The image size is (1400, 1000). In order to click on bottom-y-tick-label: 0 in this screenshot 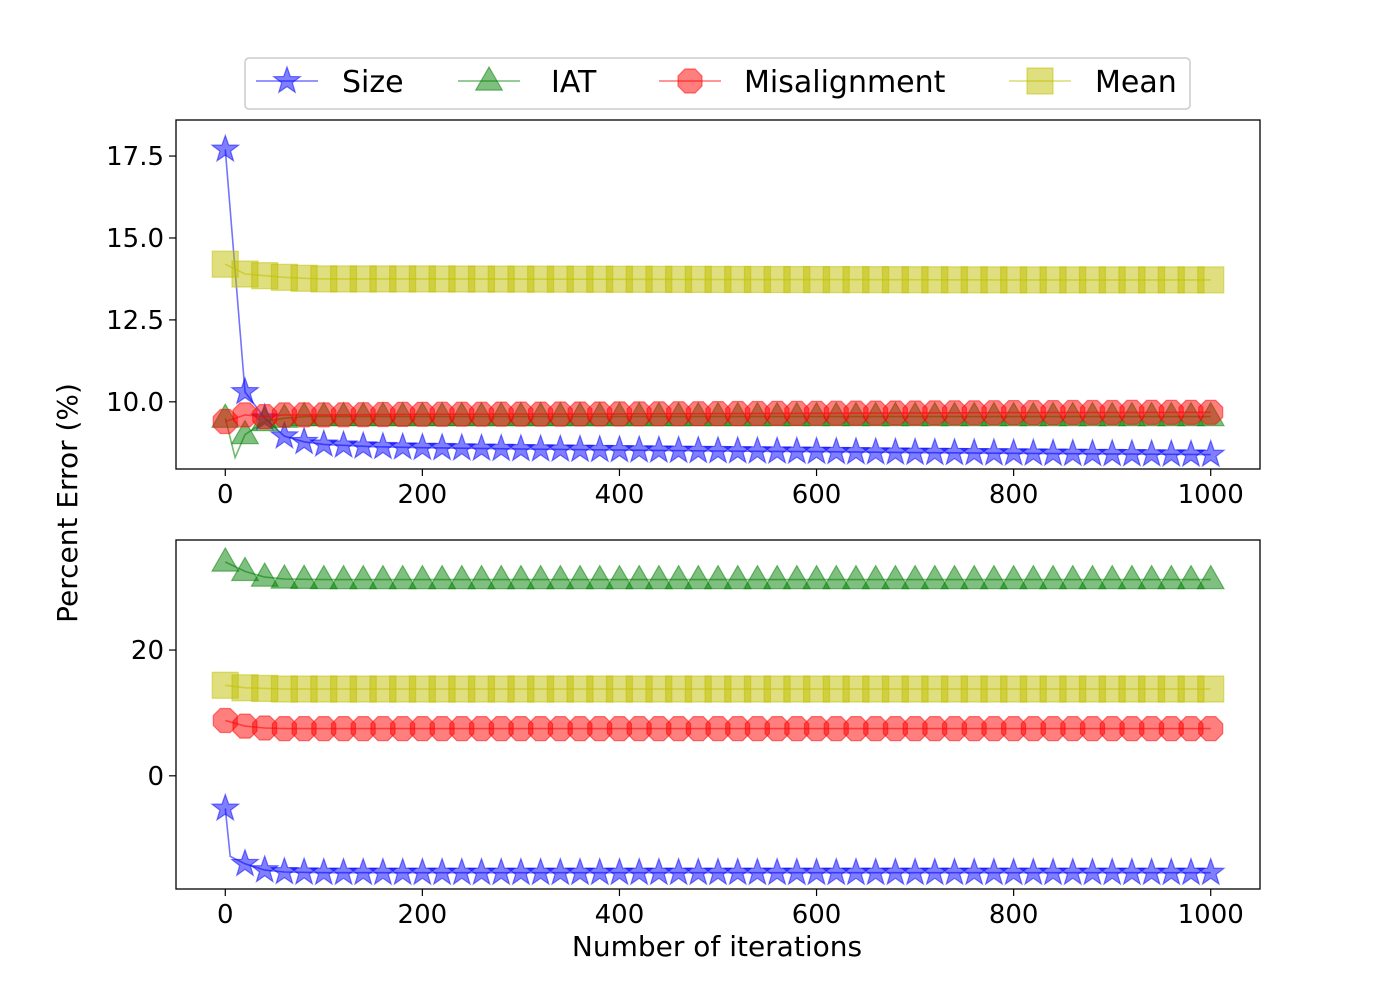, I will do `click(155, 777)`.